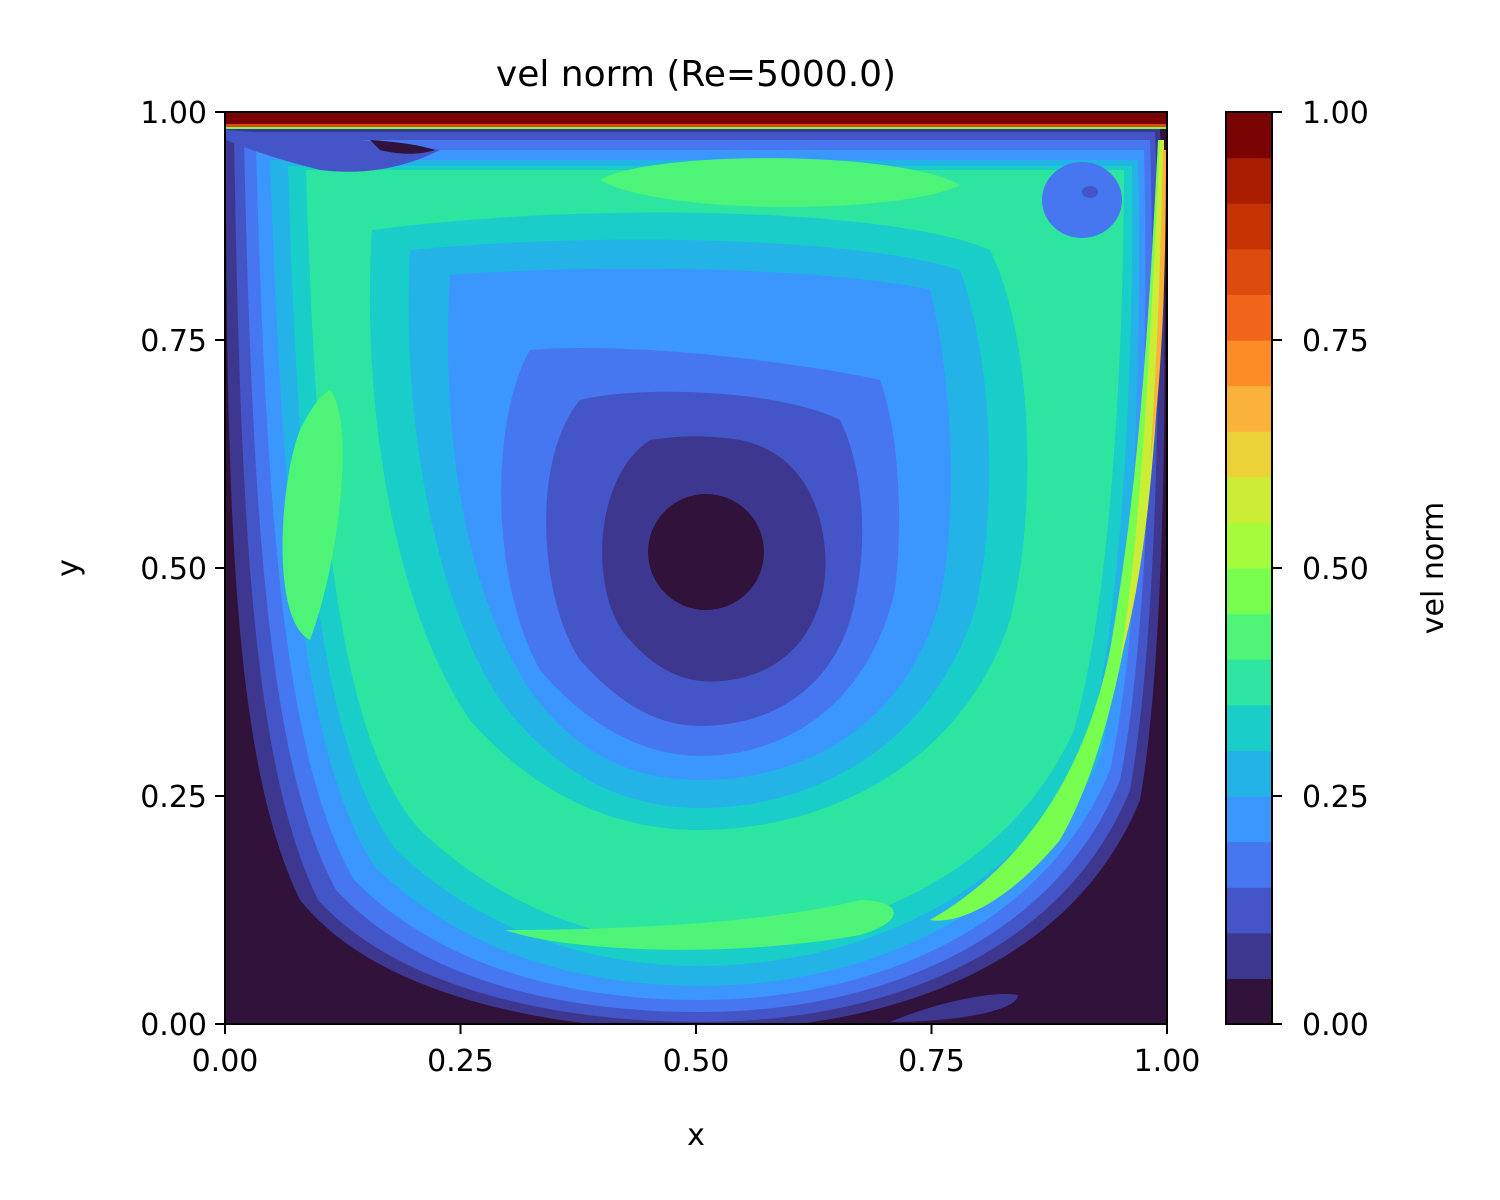 The image size is (1500, 1200). I want to click on colorbar, so click(1249, 568).